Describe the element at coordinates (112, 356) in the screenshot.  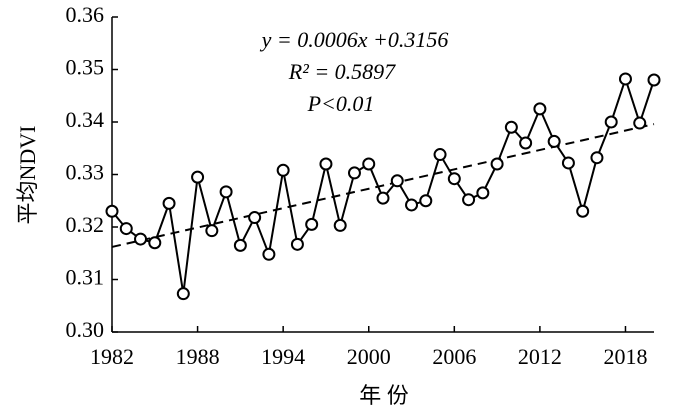
I see `x-tick-label: 1982` at that location.